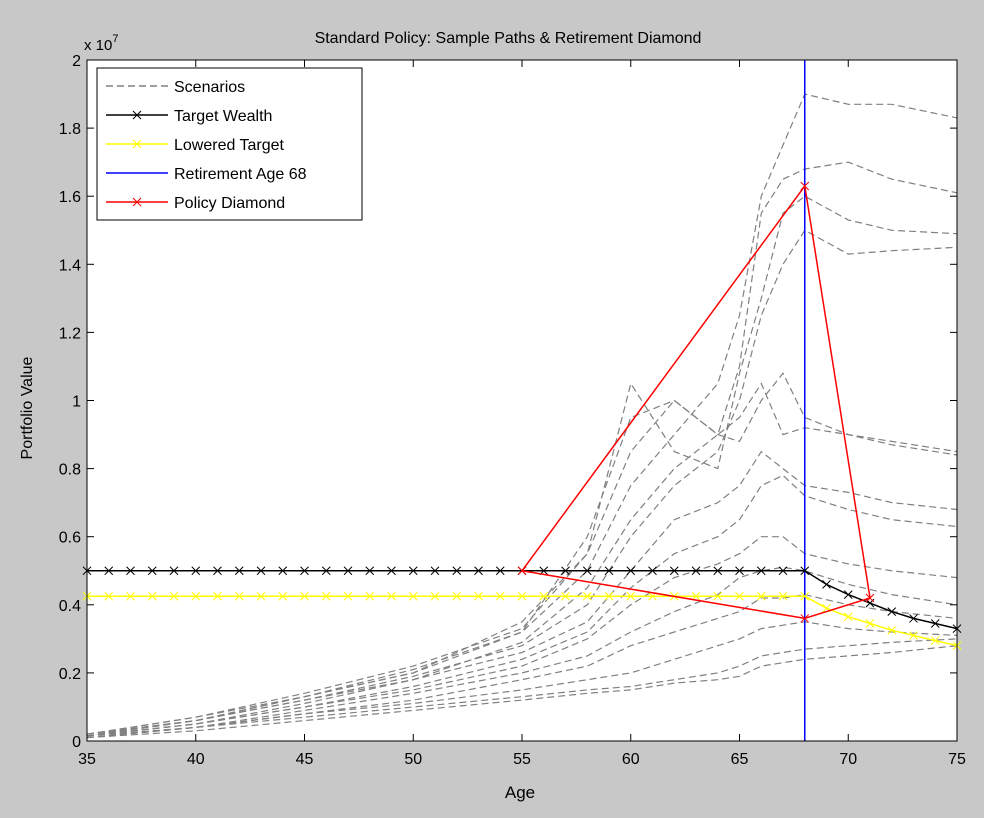 The height and width of the screenshot is (818, 984). What do you see at coordinates (175, 87) in the screenshot?
I see `legend-item: Scenarios` at bounding box center [175, 87].